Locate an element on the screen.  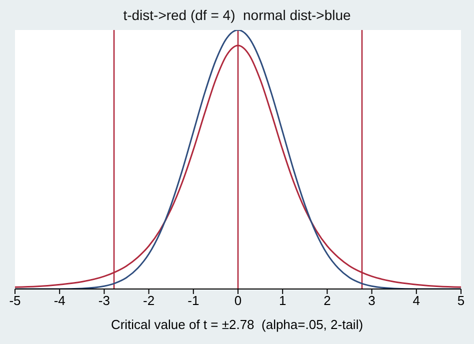
x-tick-label: -2 is located at coordinates (149, 300).